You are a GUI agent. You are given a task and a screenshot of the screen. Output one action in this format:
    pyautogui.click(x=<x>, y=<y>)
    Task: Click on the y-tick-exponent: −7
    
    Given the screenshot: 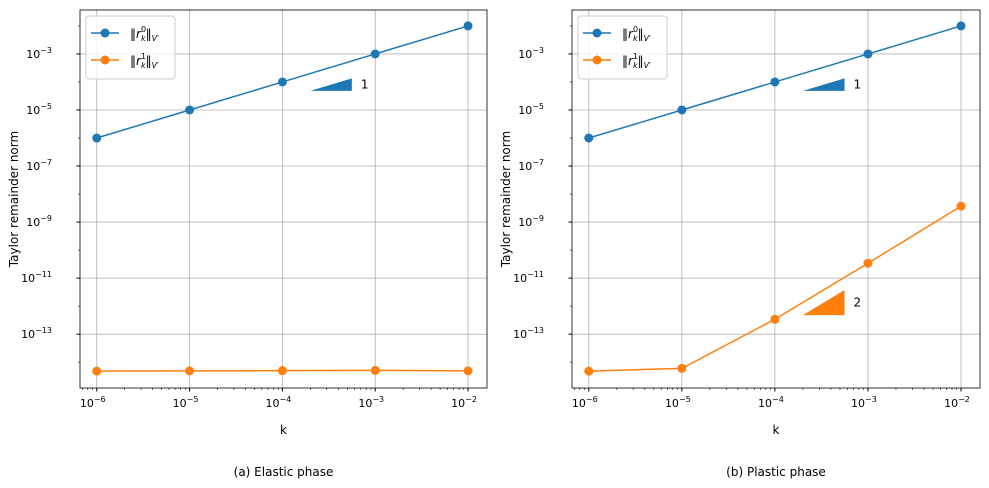 What is the action you would take?
    pyautogui.click(x=538, y=162)
    